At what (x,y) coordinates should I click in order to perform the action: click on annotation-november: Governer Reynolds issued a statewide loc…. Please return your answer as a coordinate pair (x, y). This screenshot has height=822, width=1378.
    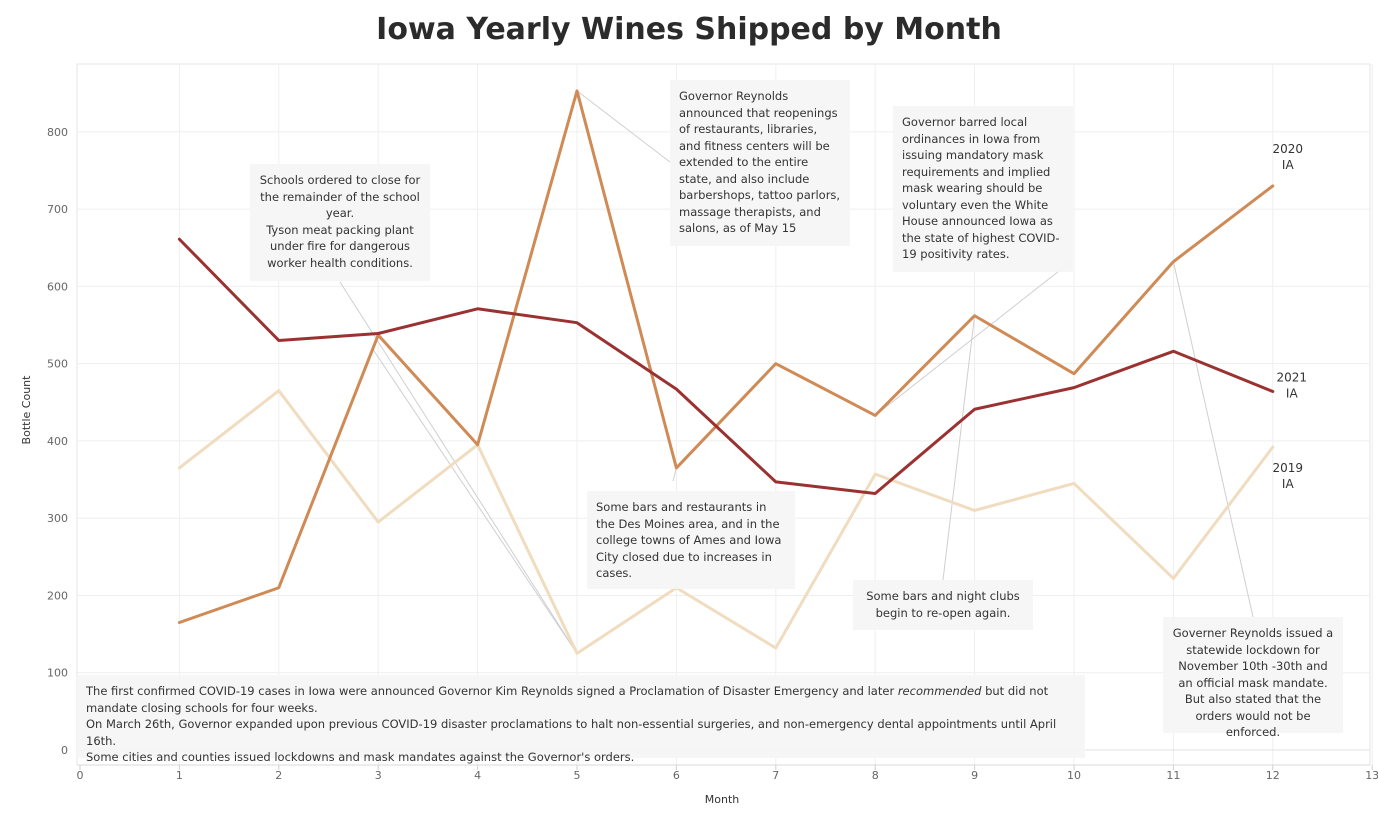
    Looking at the image, I should click on (1253, 678).